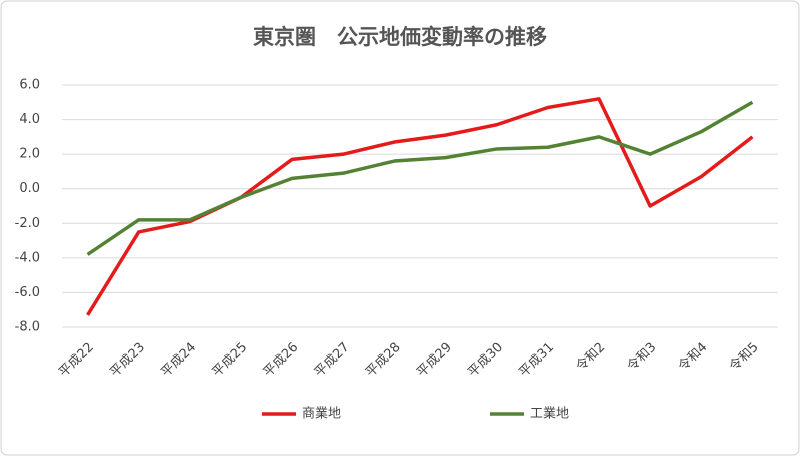 This screenshot has height=456, width=800. Describe the element at coordinates (29, 85) in the screenshot. I see `y-tick-label: 6.0` at that location.